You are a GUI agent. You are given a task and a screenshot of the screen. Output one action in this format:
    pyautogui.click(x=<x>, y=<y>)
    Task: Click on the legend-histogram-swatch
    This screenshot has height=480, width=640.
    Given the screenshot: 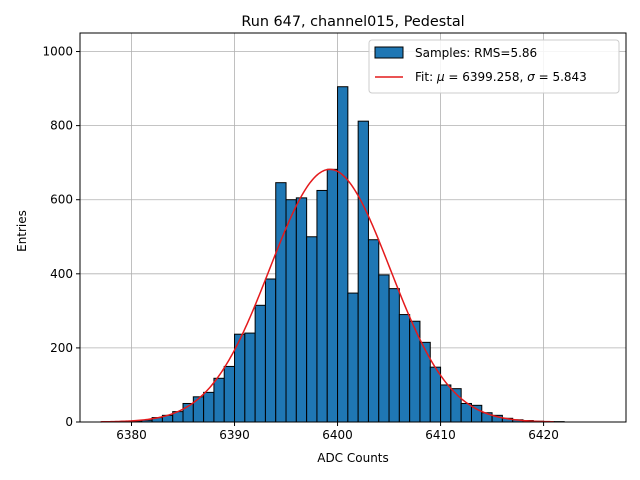 What is the action you would take?
    pyautogui.click(x=389, y=52)
    